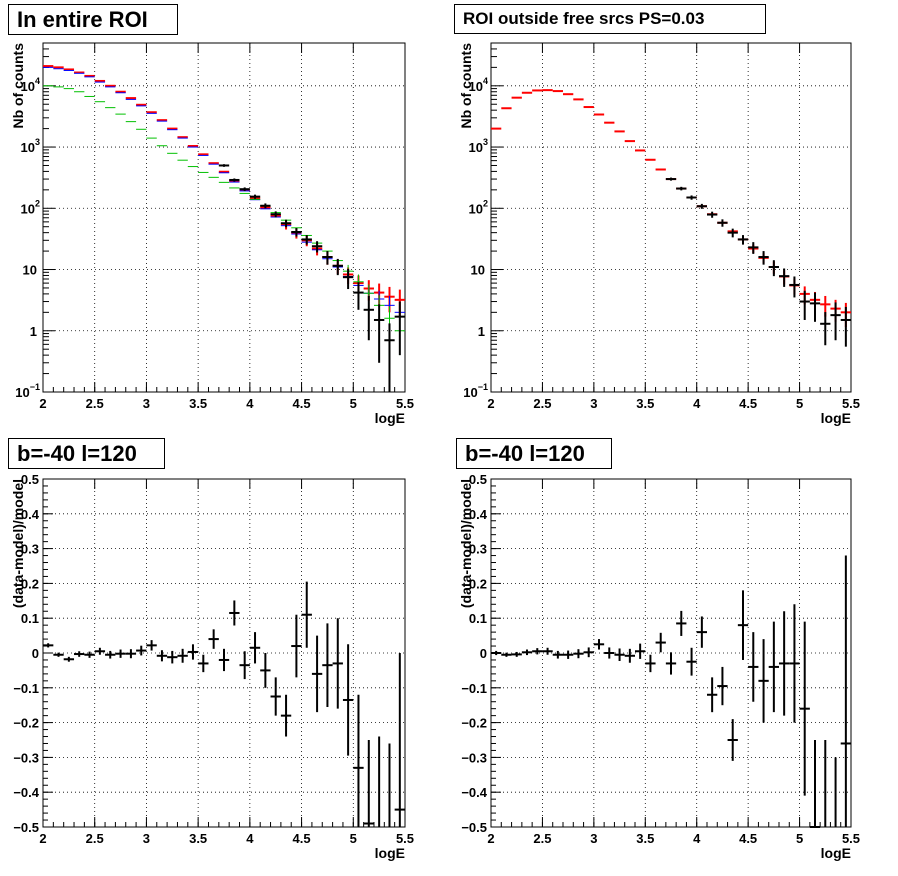  What do you see at coordinates (466, 543) in the screenshot?
I see `y-axis-label: (data-model)/model` at bounding box center [466, 543].